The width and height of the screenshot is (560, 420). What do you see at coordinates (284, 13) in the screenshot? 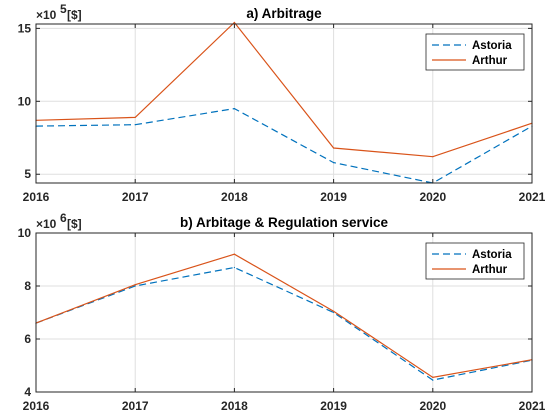
I see `chart-title: a) Arbitrage` at bounding box center [284, 13].